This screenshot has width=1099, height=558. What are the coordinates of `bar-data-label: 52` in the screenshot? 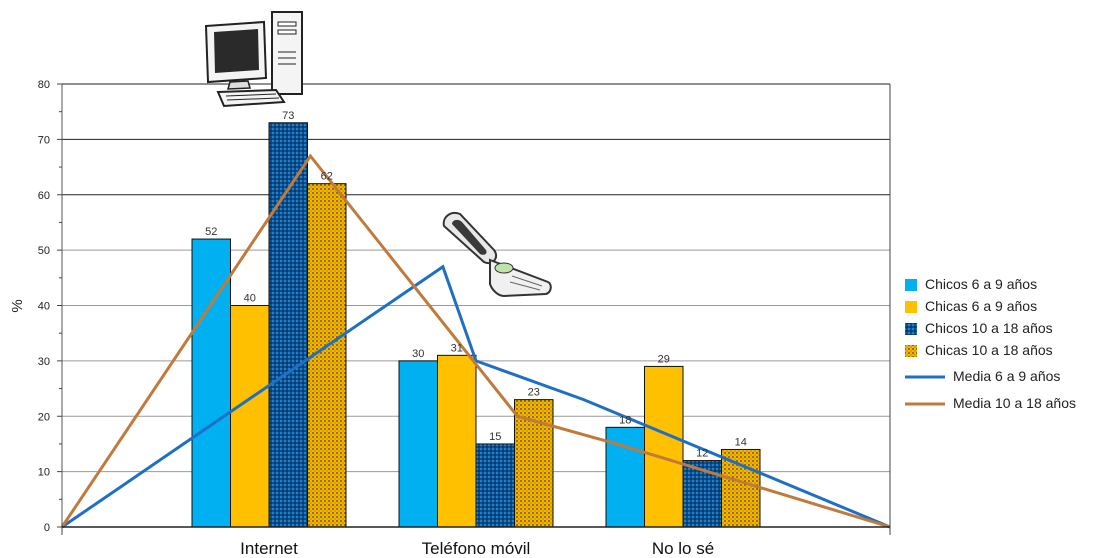 It's located at (211, 232).